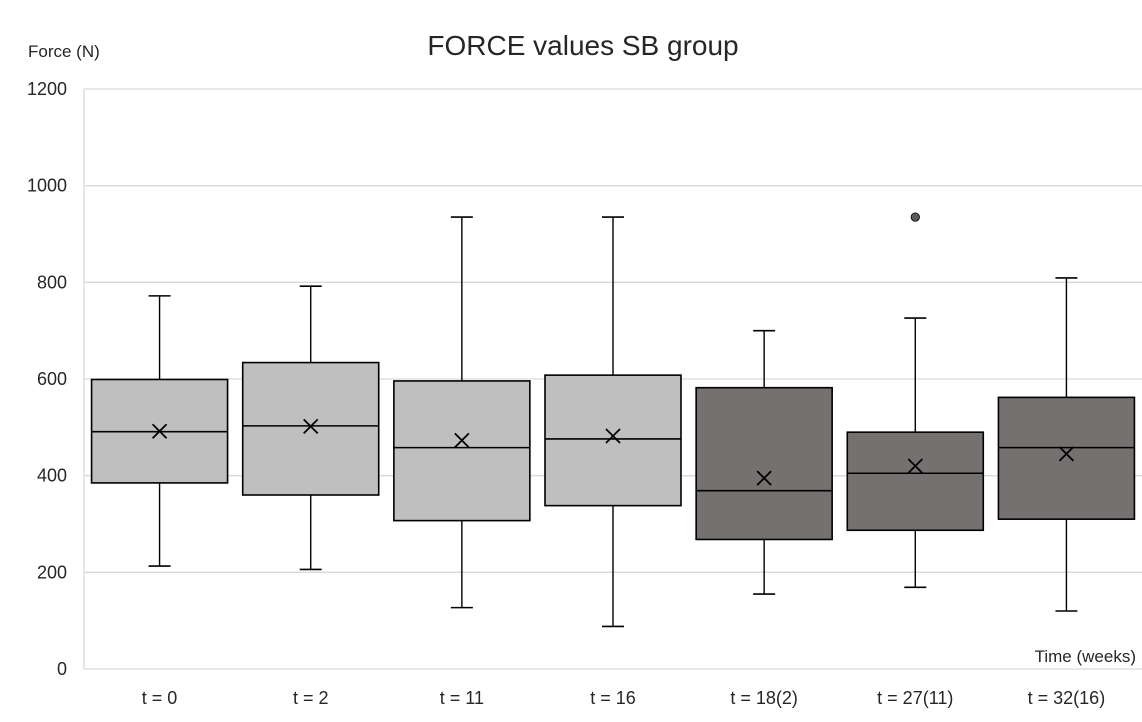 This screenshot has width=1142, height=722. What do you see at coordinates (52, 282) in the screenshot?
I see `y-tick-label: 800` at bounding box center [52, 282].